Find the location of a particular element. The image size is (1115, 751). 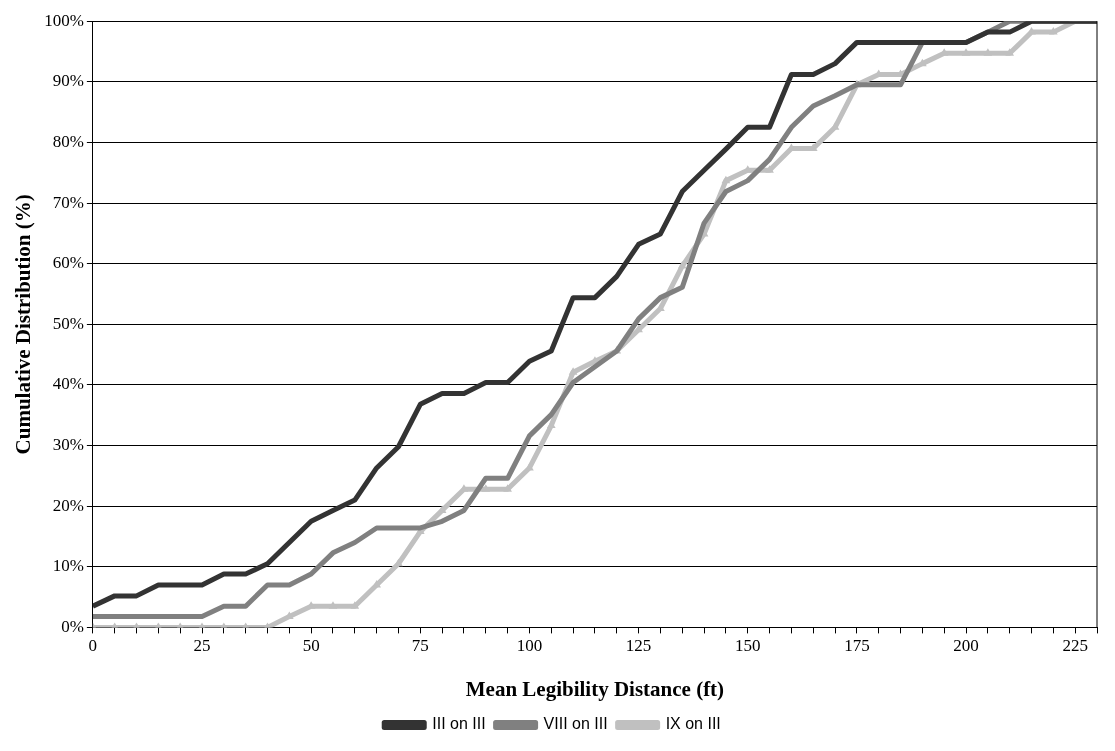

x-tick-label: 100 is located at coordinates (529, 646).